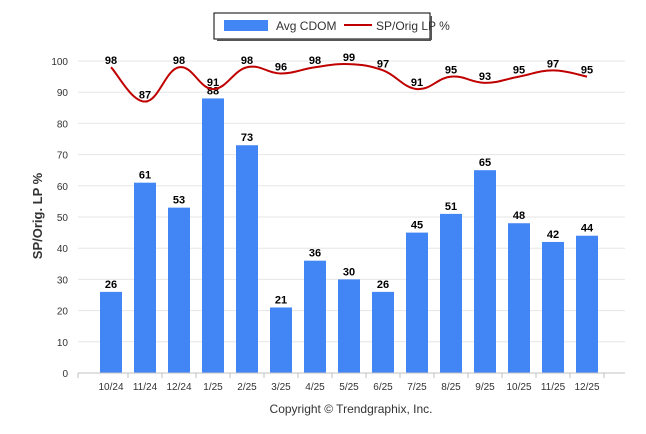 The height and width of the screenshot is (434, 646). I want to click on line-value-label: 96, so click(281, 67).